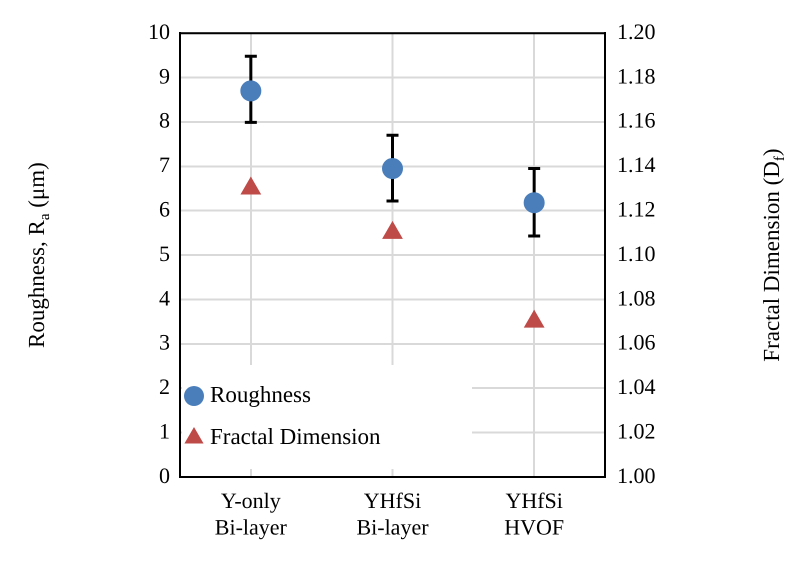  I want to click on x-tick-label: YHfSi Bi-layer, so click(393, 514).